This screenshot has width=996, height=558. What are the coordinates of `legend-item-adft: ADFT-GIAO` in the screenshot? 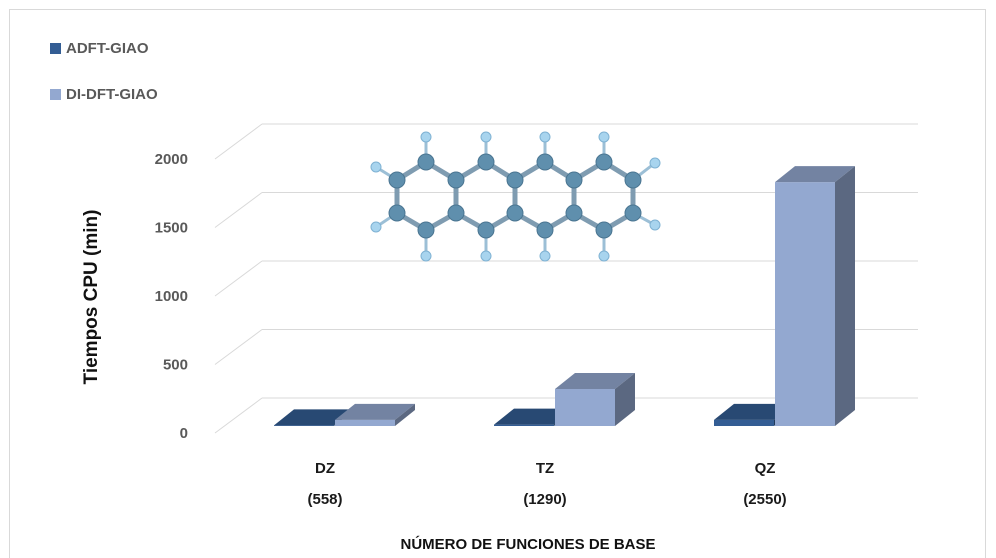 It's located at (104, 48).